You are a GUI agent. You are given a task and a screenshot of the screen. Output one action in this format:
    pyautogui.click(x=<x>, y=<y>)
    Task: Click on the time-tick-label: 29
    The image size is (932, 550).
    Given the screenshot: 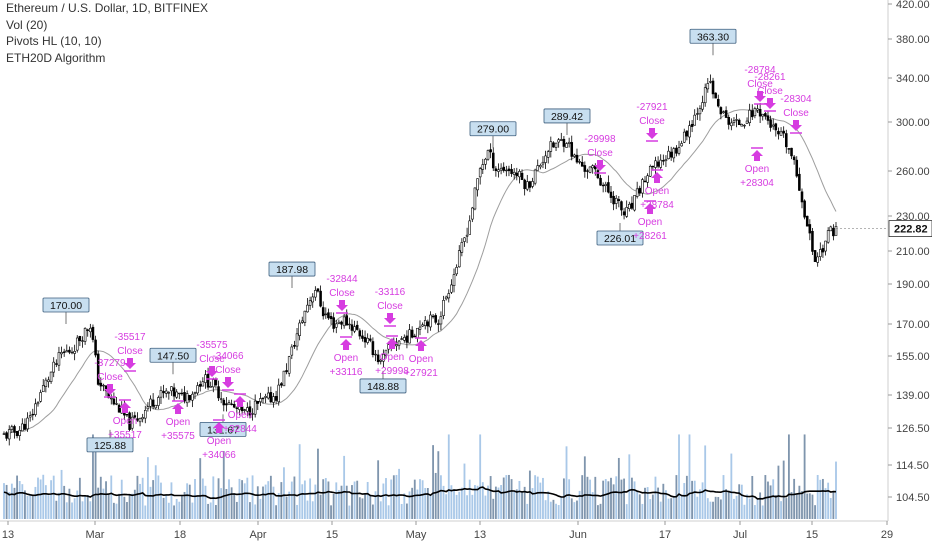 What is the action you would take?
    pyautogui.click(x=887, y=535)
    